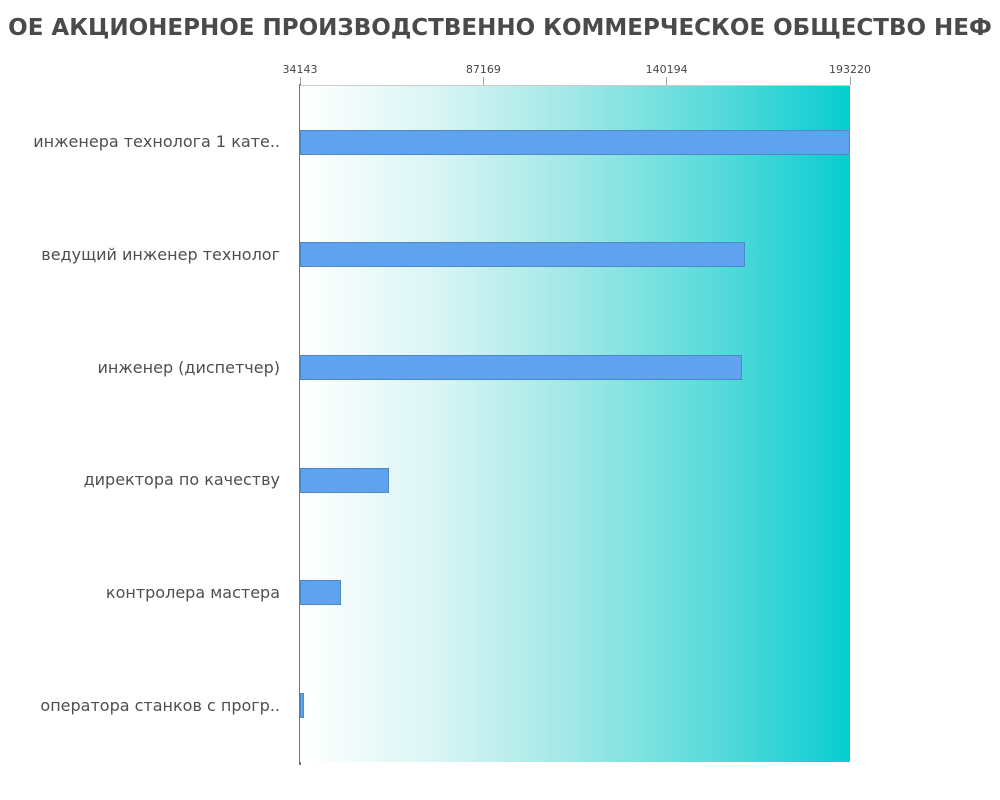 Image resolution: width=1000 pixels, height=800 pixels. Describe the element at coordinates (577, 68) in the screenshot. I see `x-axis-tick-labels: 34143 87169 140194 193220` at that location.